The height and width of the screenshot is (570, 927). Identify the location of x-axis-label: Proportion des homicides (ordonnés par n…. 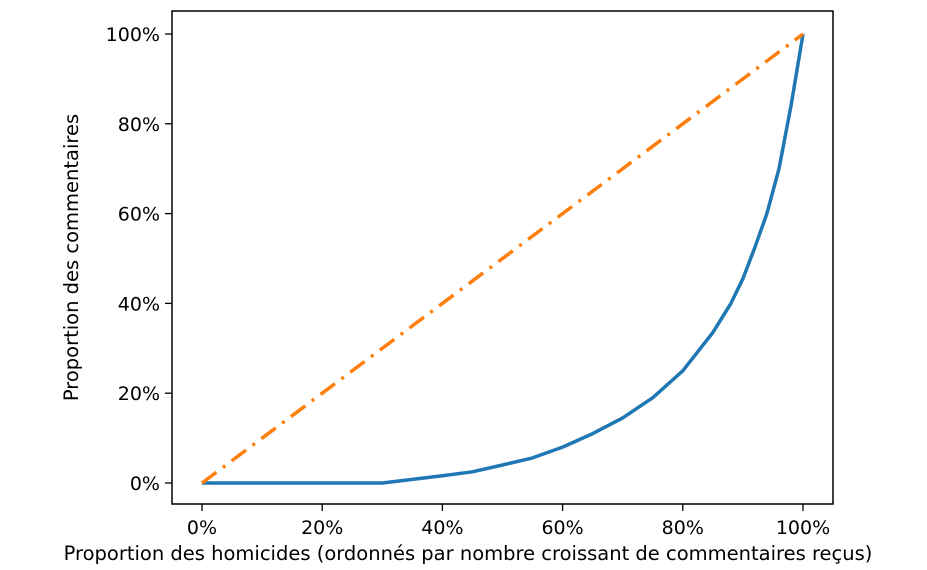
(468, 553).